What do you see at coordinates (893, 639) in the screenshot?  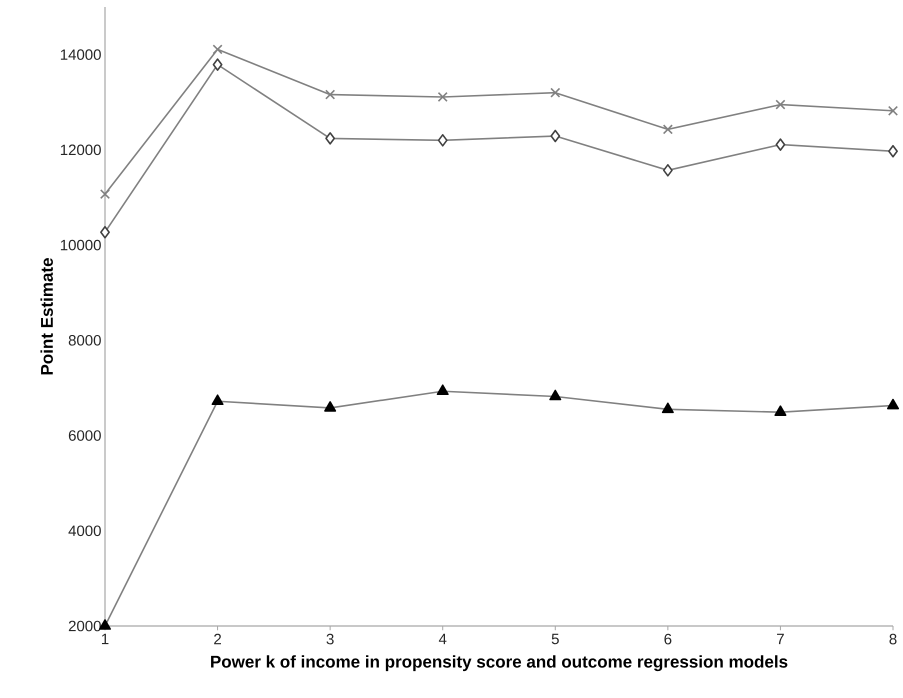 I see `x-tick-label: 8` at bounding box center [893, 639].